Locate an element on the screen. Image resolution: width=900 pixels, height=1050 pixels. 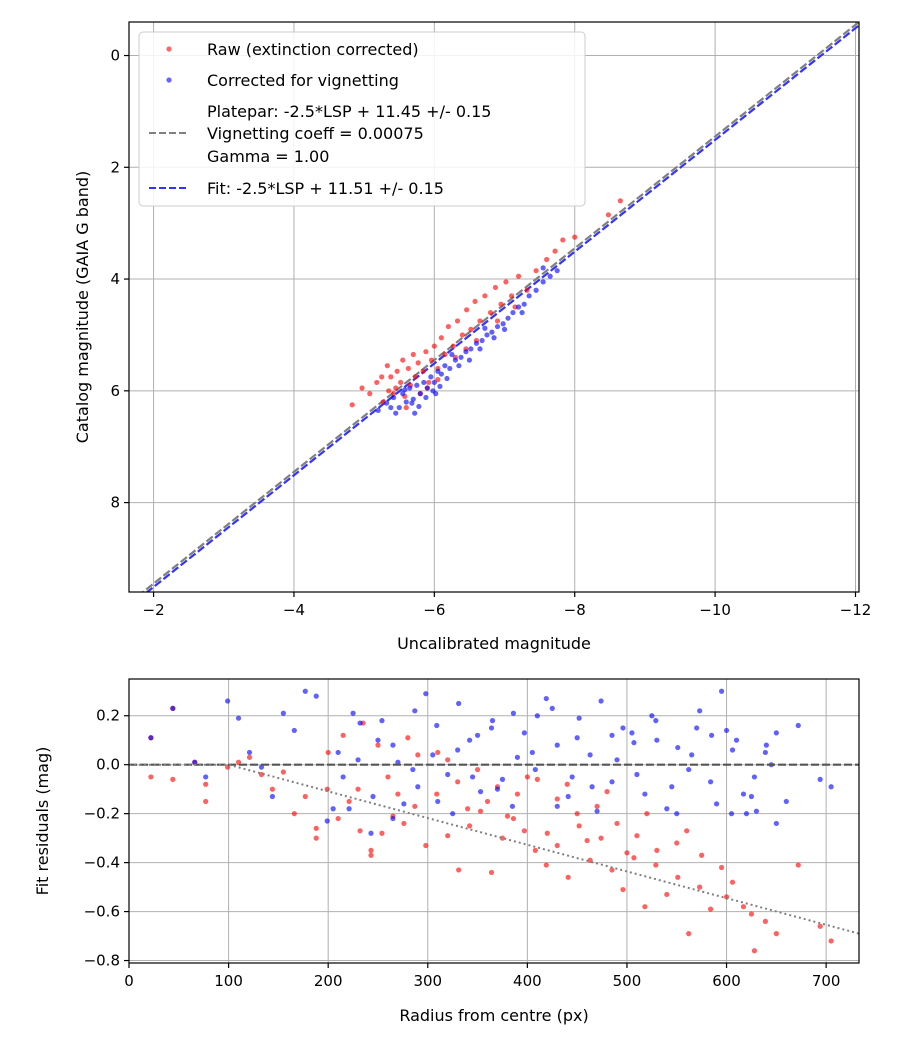
x-tick-label: 500 is located at coordinates (627, 981).